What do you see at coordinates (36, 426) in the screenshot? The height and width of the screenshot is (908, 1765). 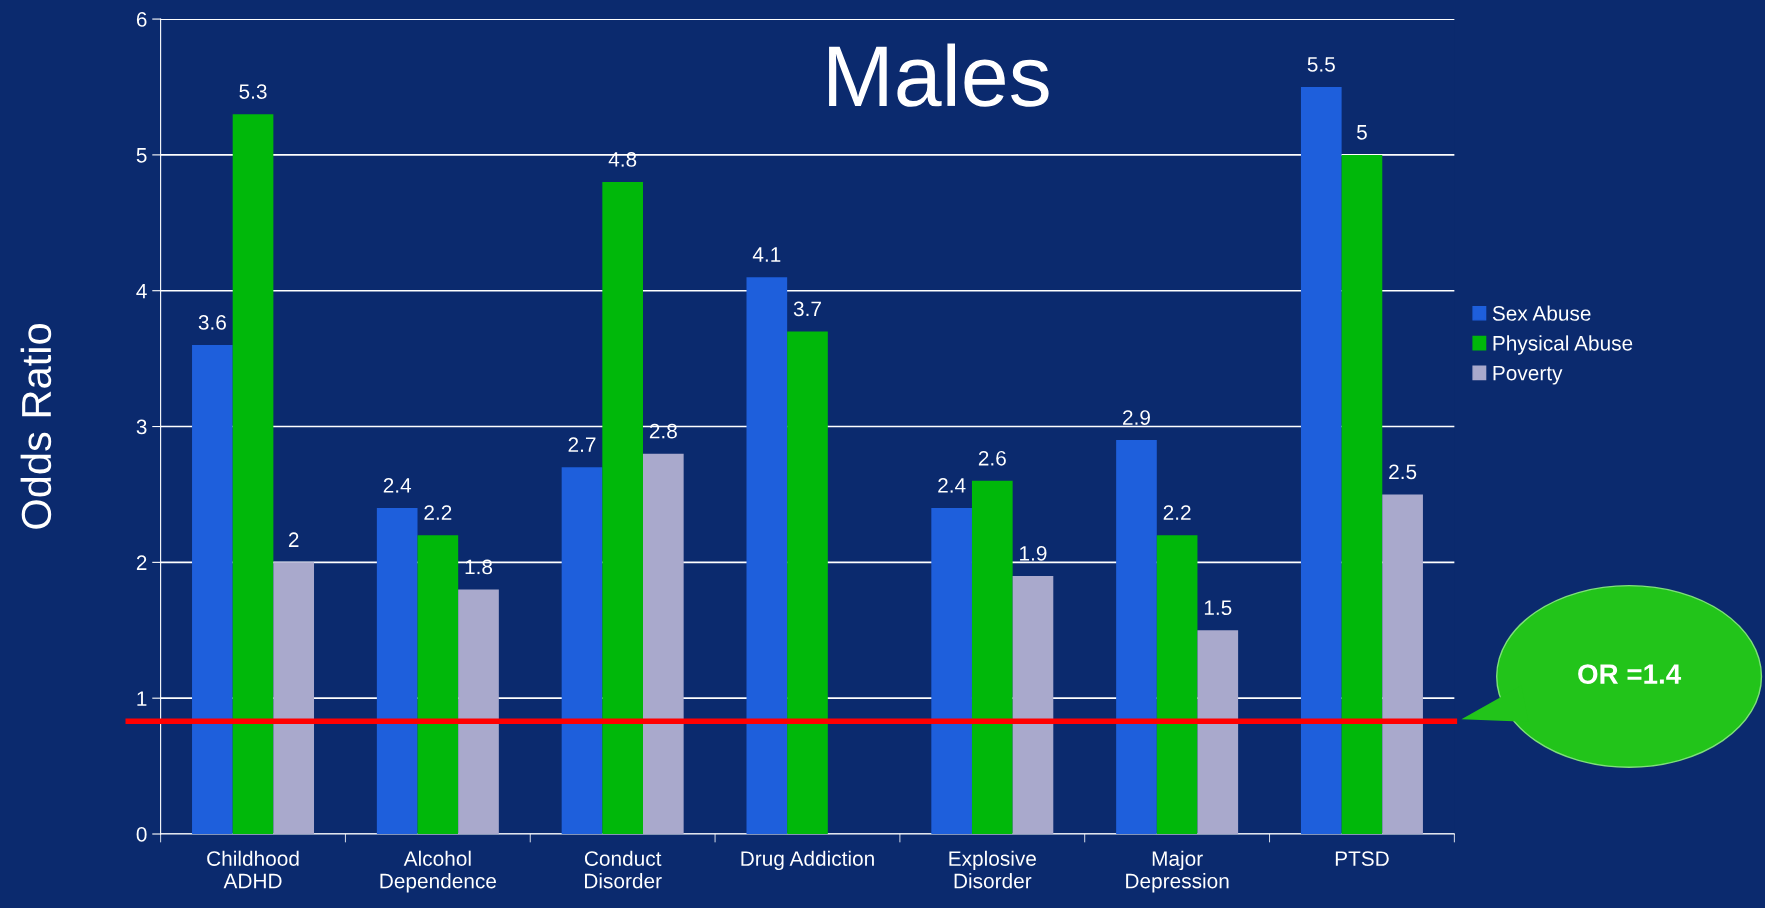 I see `y-axis-title: Odds Ratio` at bounding box center [36, 426].